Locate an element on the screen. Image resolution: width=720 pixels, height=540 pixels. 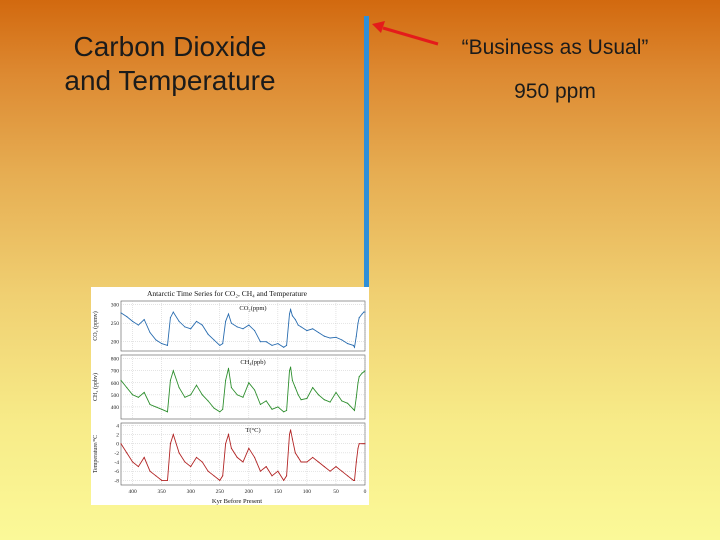
co2-projection-bar is located at coordinates (366, 166).